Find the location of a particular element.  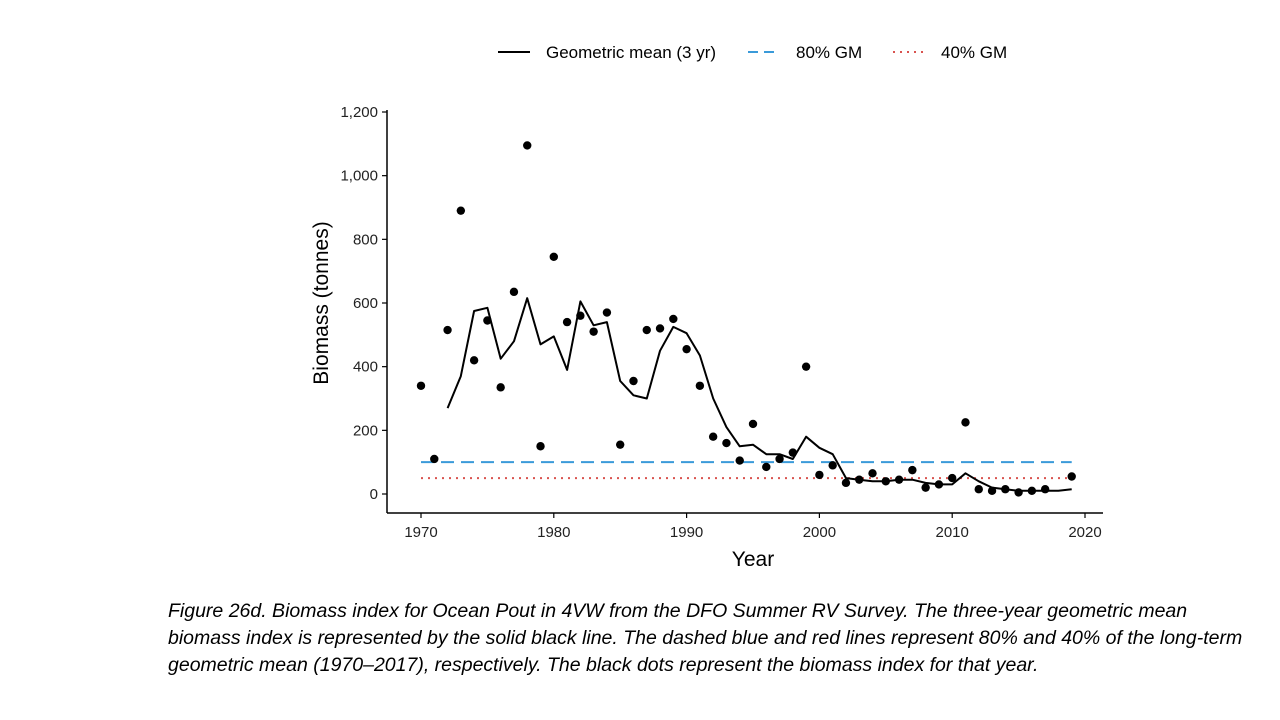

reference-lines is located at coordinates (746, 470).